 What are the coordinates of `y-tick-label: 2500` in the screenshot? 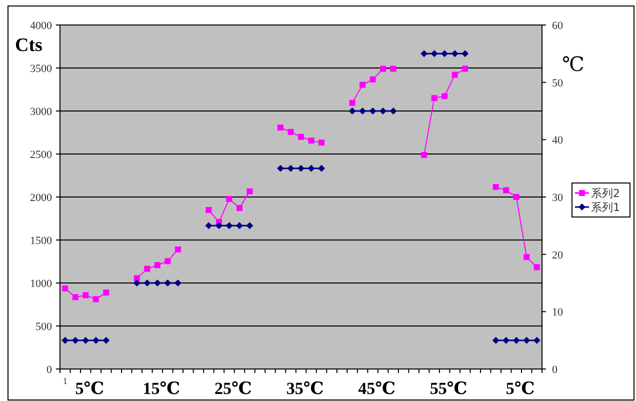 It's located at (41, 155).